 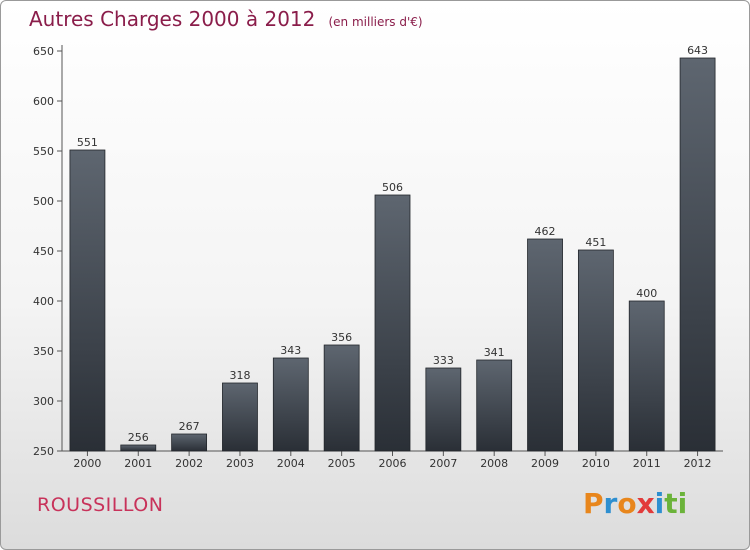 I want to click on y-tick-label: 350, so click(x=43, y=351).